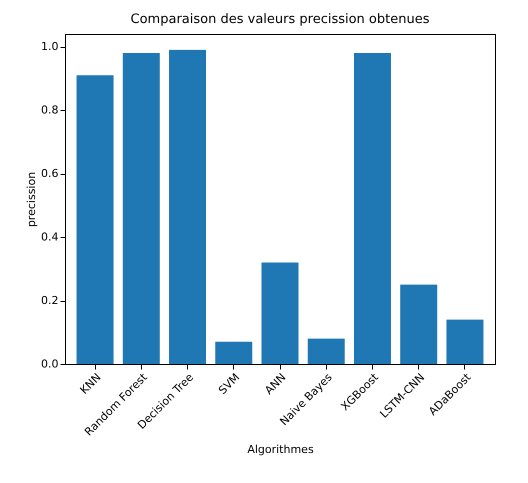  What do you see at coordinates (49, 364) in the screenshot?
I see `y-tick-label: 0.0` at bounding box center [49, 364].